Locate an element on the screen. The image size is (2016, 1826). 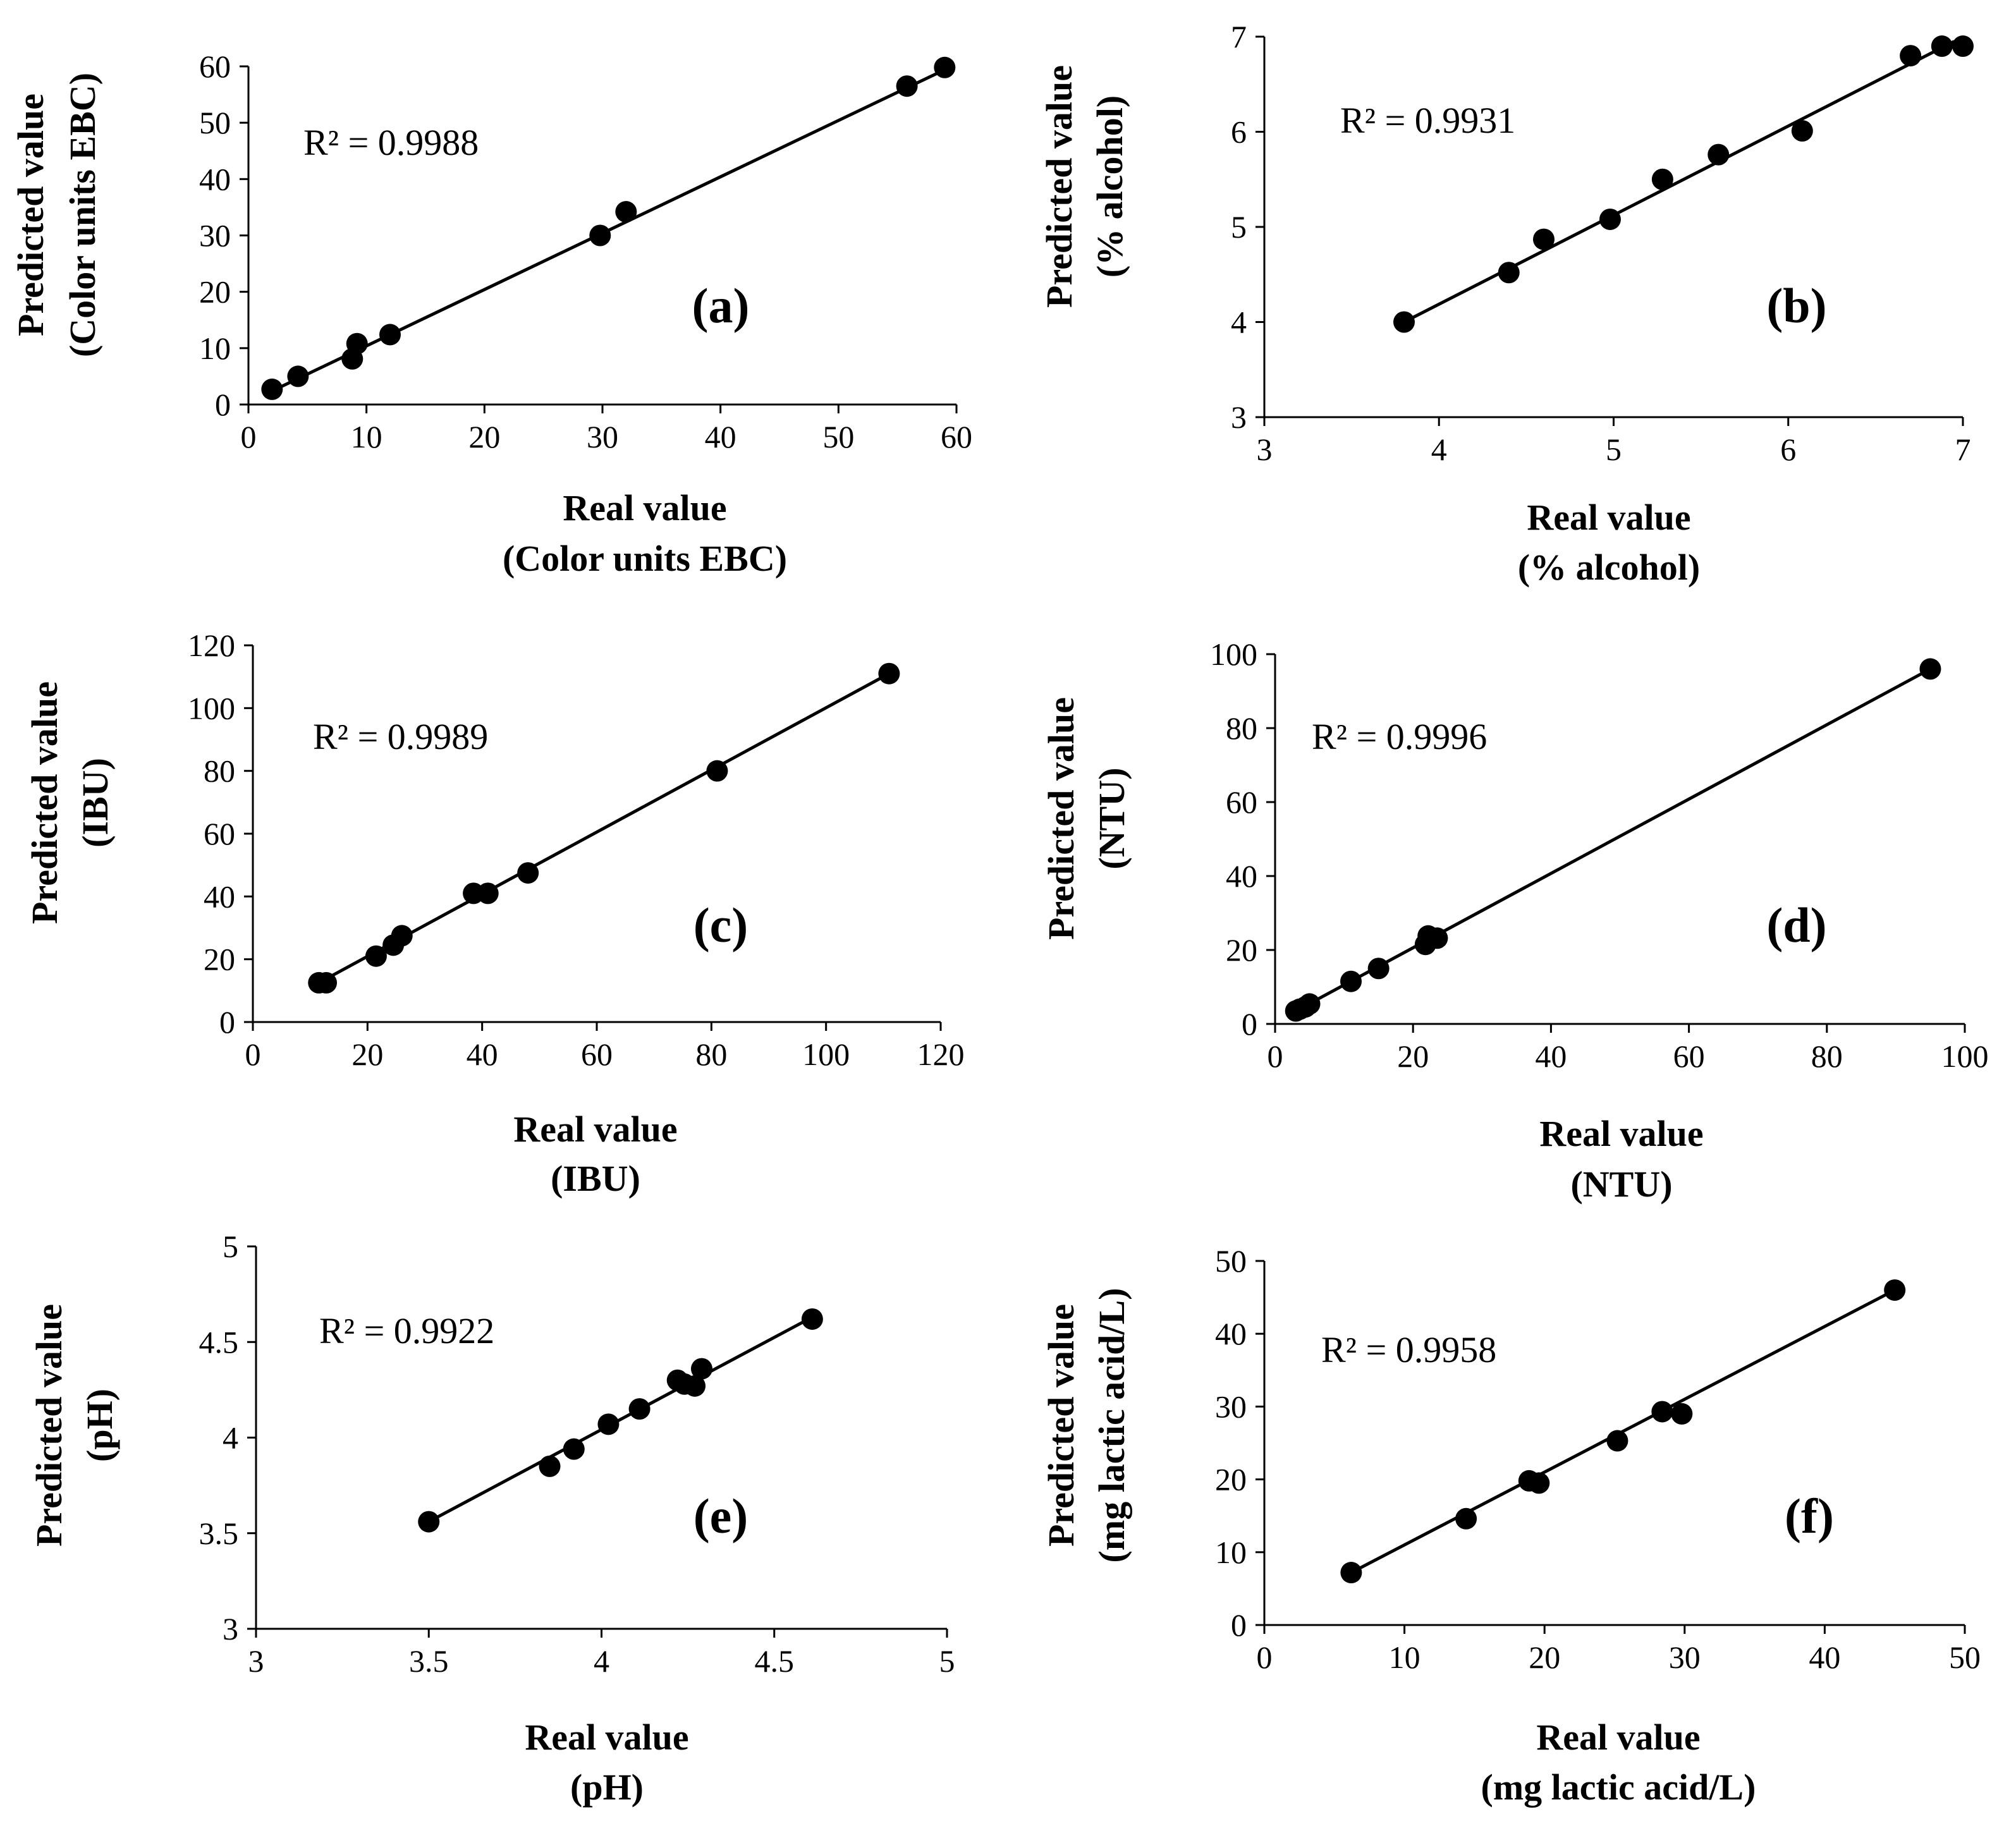
panel-c-ylabel-2: (IBU) is located at coordinates (95, 803).